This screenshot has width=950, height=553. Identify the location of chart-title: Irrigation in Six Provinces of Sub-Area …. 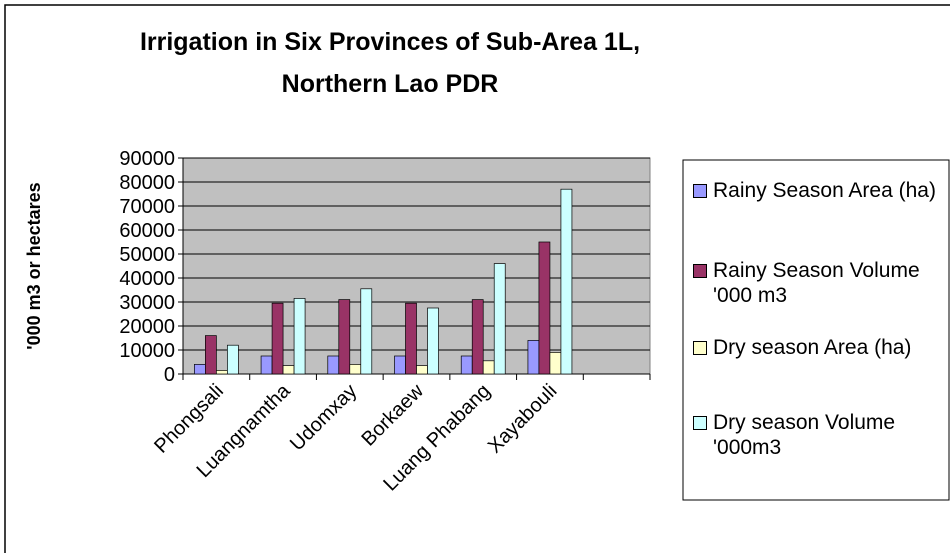
(390, 42).